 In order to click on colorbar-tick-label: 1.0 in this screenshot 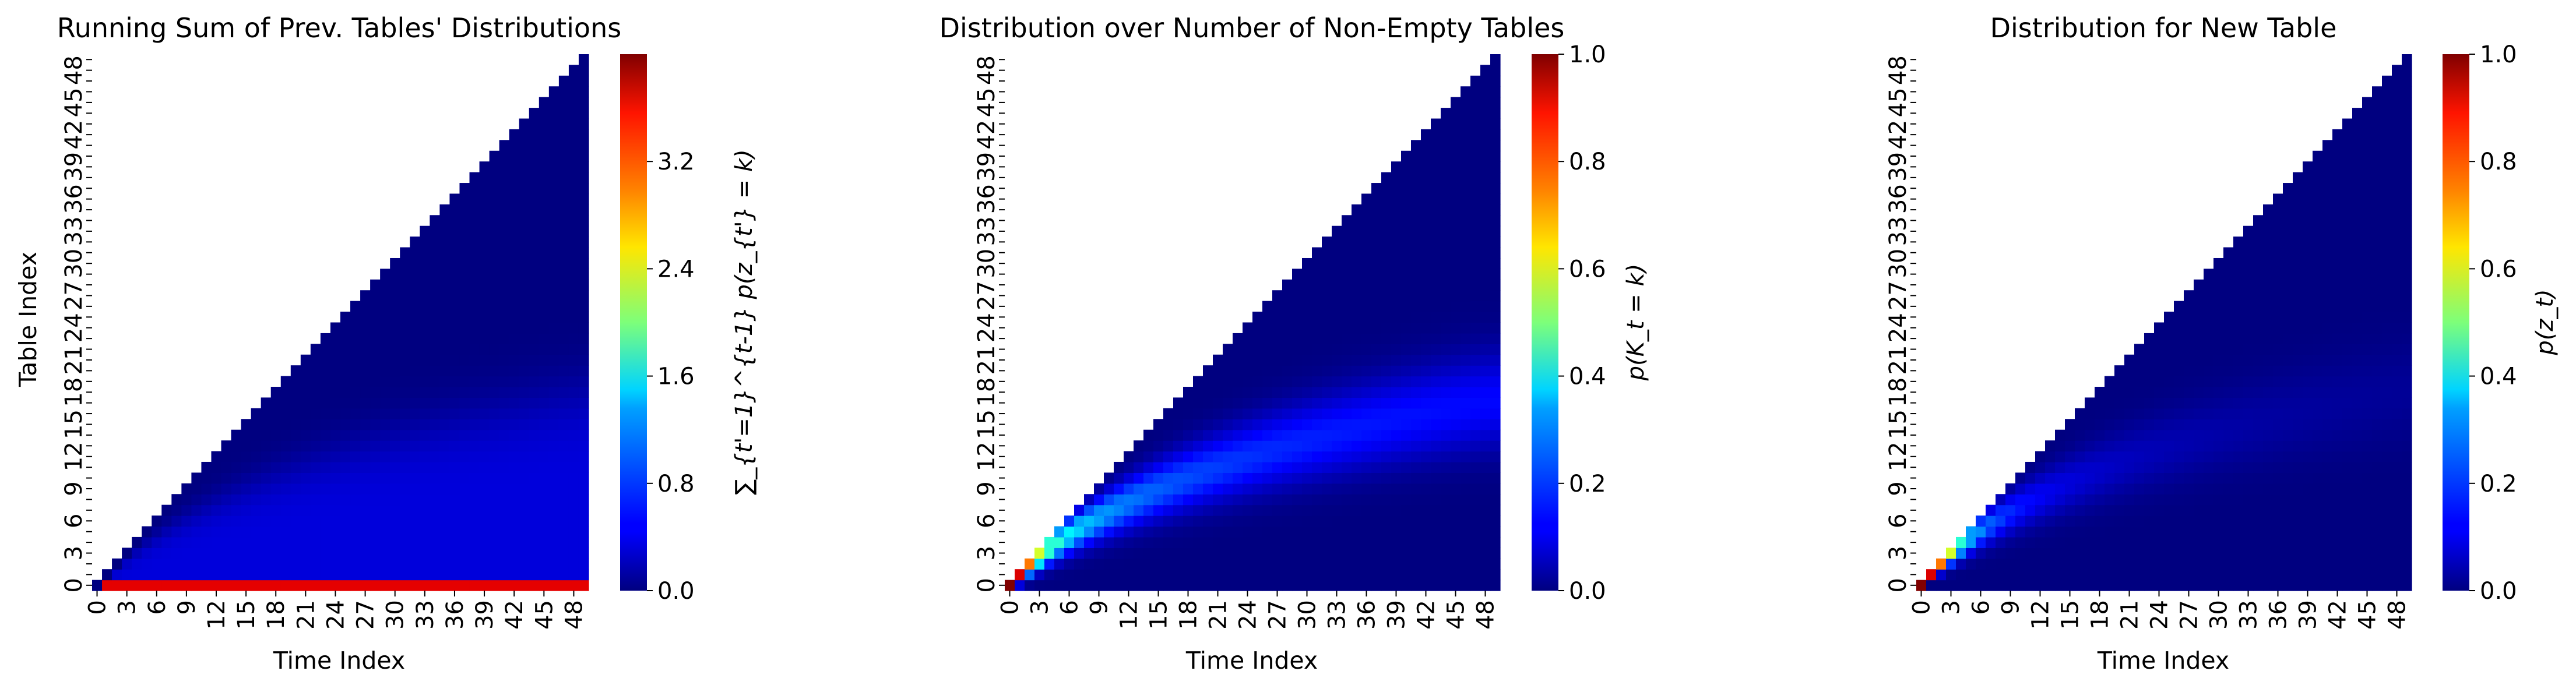, I will do `click(1588, 55)`.